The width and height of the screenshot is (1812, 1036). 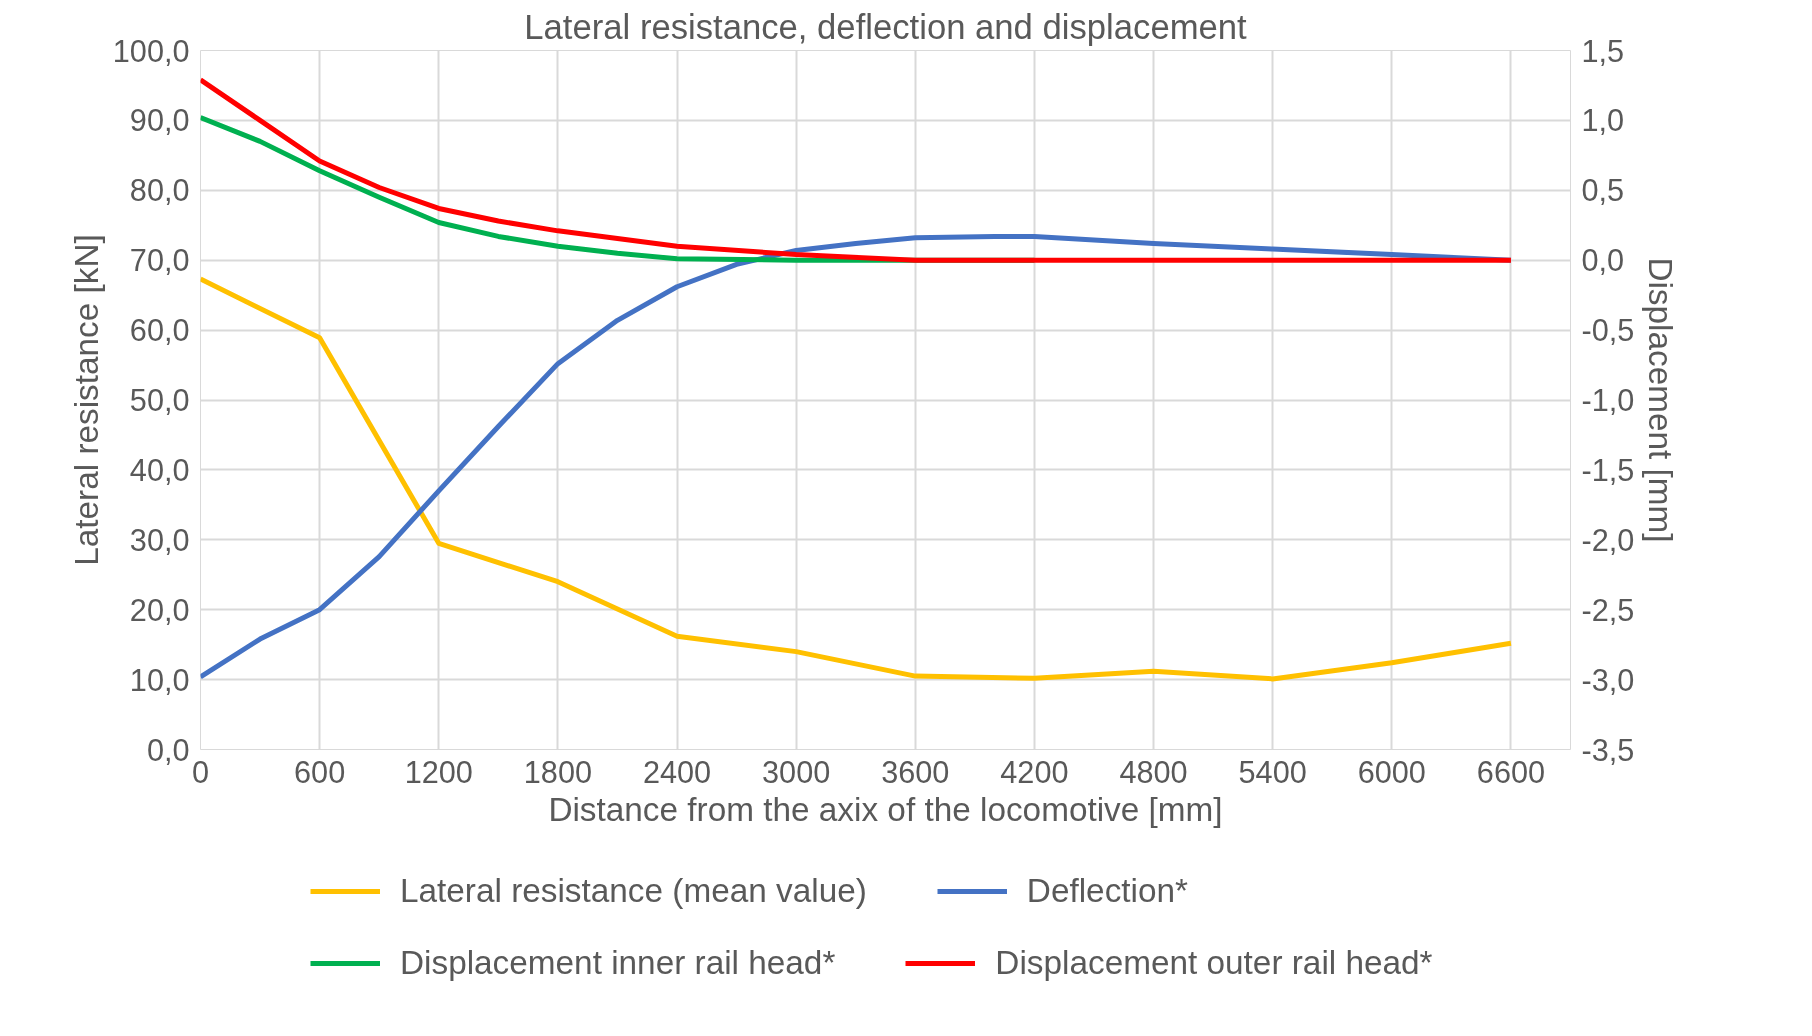 What do you see at coordinates (1272, 771) in the screenshot?
I see `x-tick-label: 5400` at bounding box center [1272, 771].